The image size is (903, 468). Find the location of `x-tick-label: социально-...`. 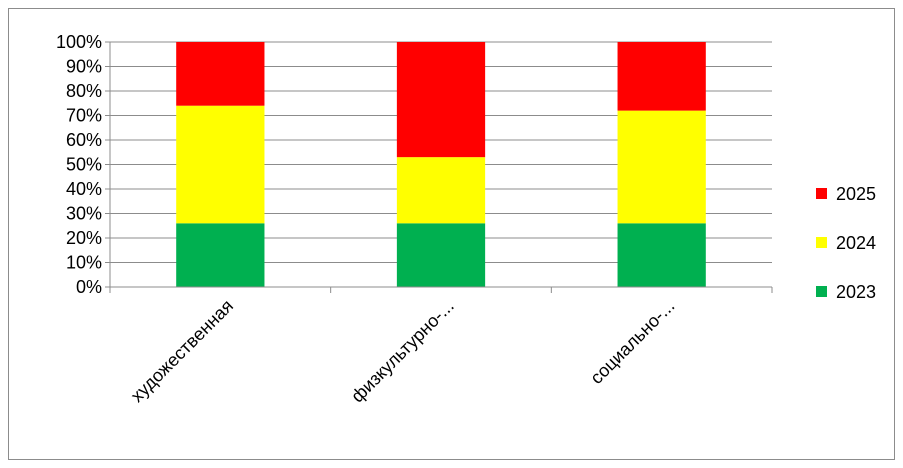

x-tick-label: социально-... is located at coordinates (632, 342).